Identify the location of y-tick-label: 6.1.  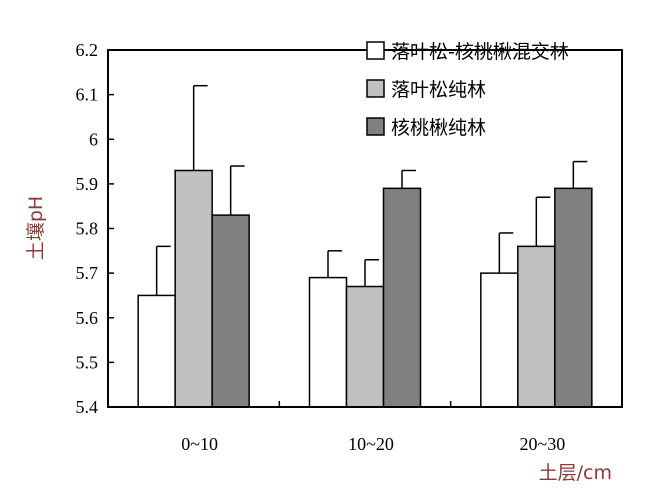
(87, 95).